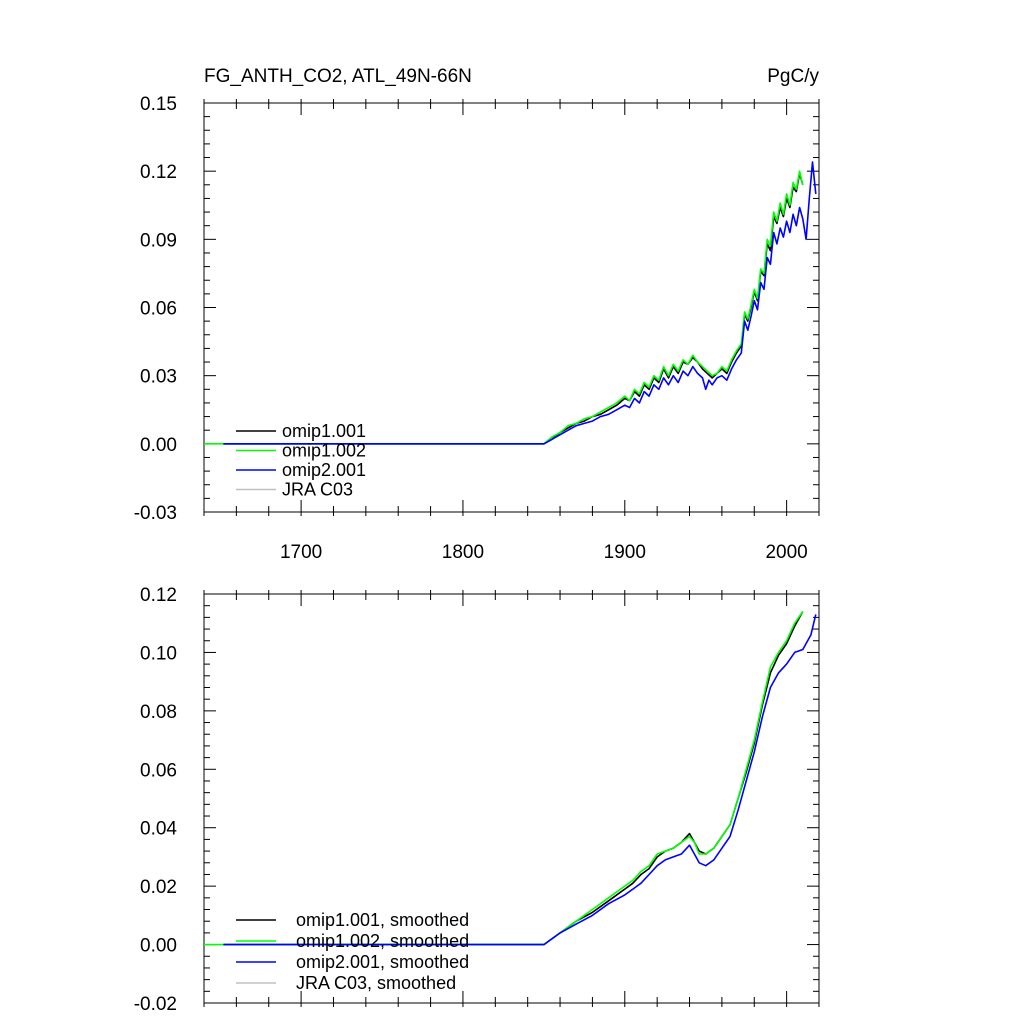 This screenshot has height=1029, width=1024. Describe the element at coordinates (155, 513) in the screenshot. I see `y-tick-label: -0.03` at that location.